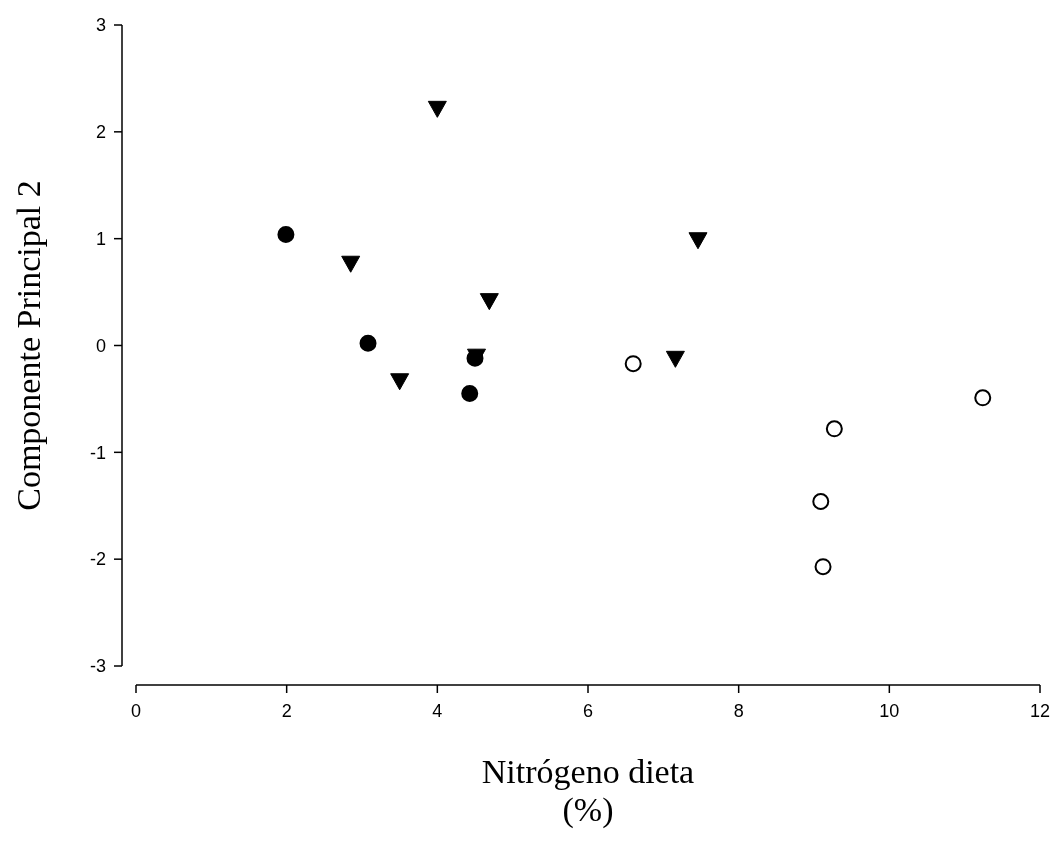  I want to click on y-tick-label: 0, so click(100, 345).